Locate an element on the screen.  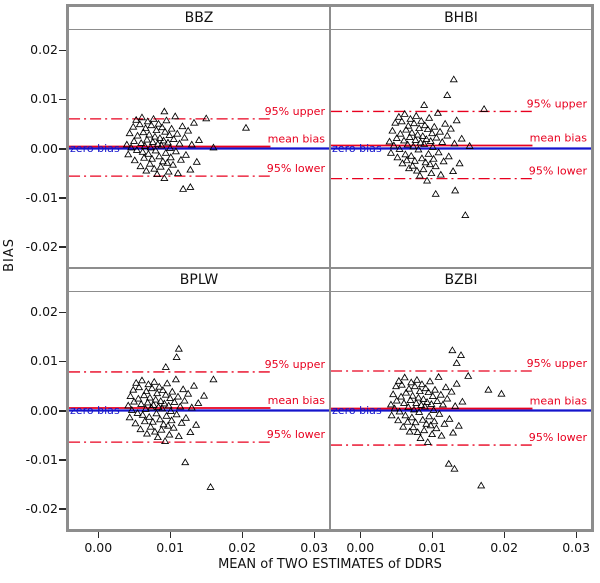
panel-title: BHBI is located at coordinates (461, 18).